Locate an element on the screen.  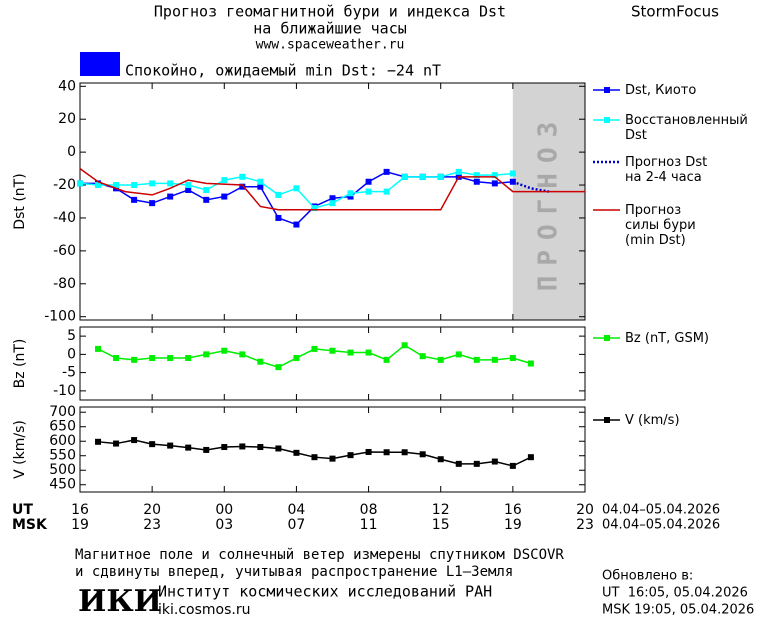
legend-label: Прогноз силы бури (min Dst) is located at coordinates (660, 225).